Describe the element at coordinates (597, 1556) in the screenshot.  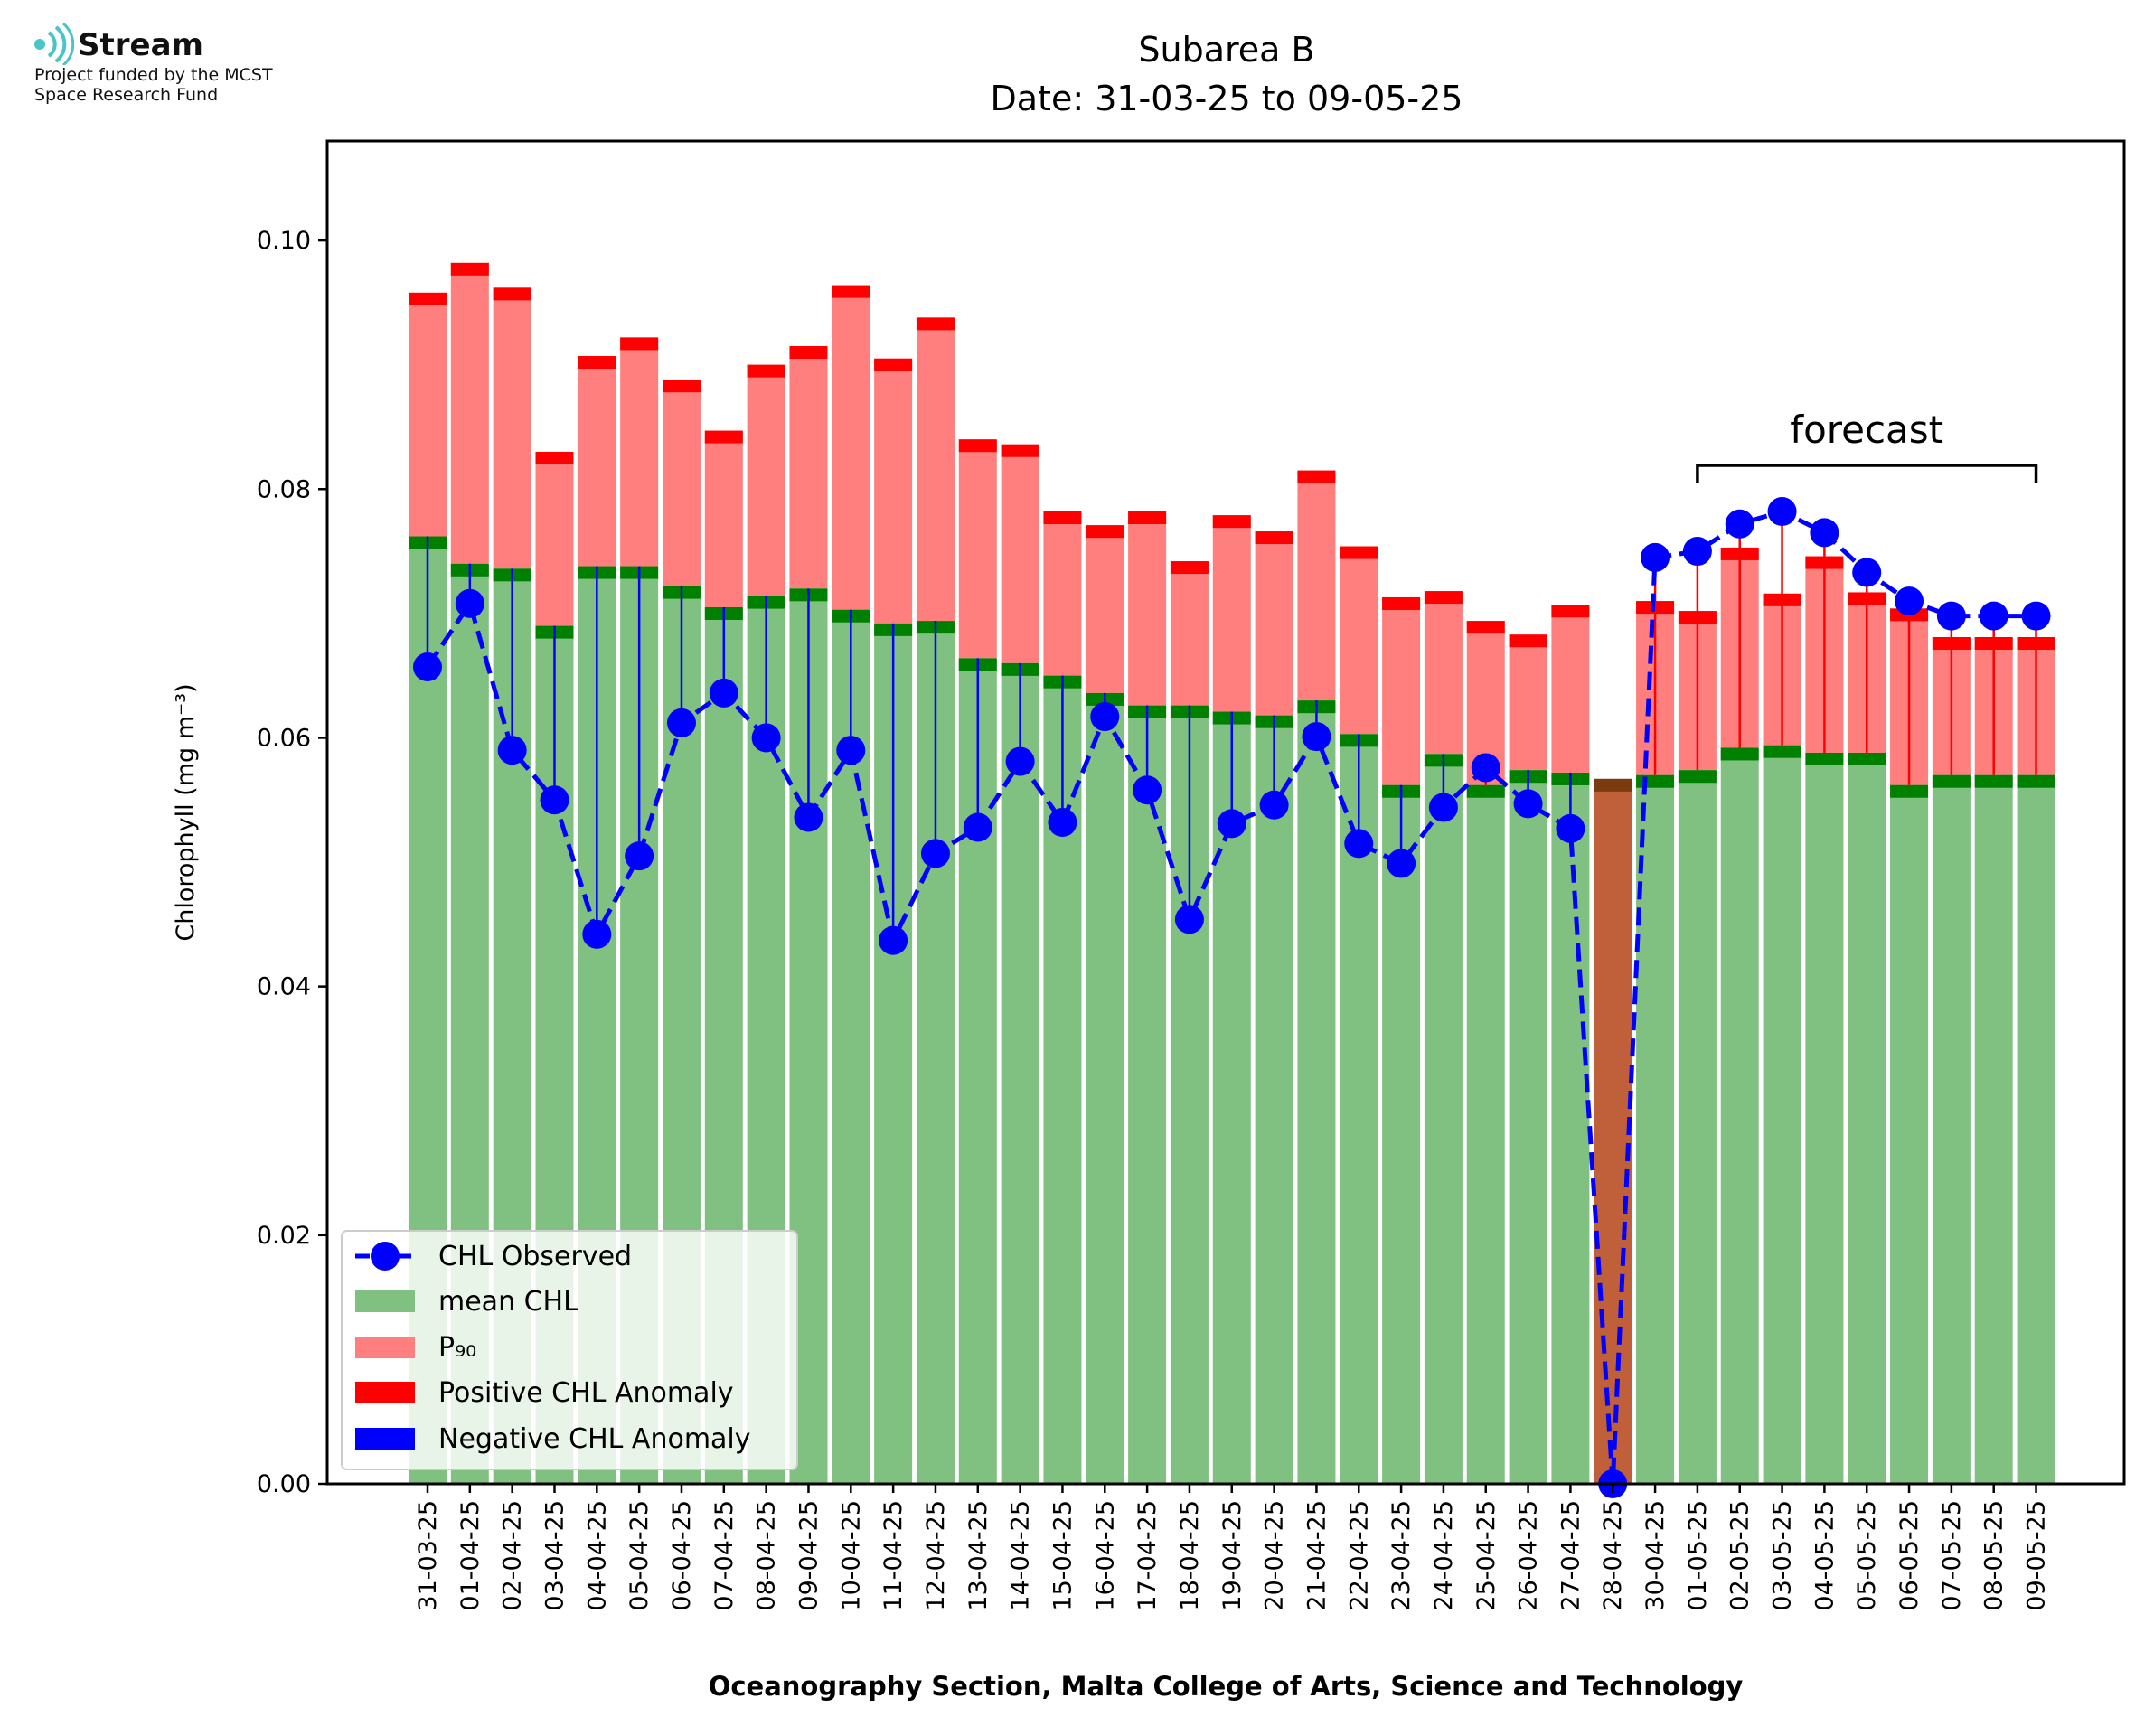
I see `x-tick-label: 04-04-25` at that location.